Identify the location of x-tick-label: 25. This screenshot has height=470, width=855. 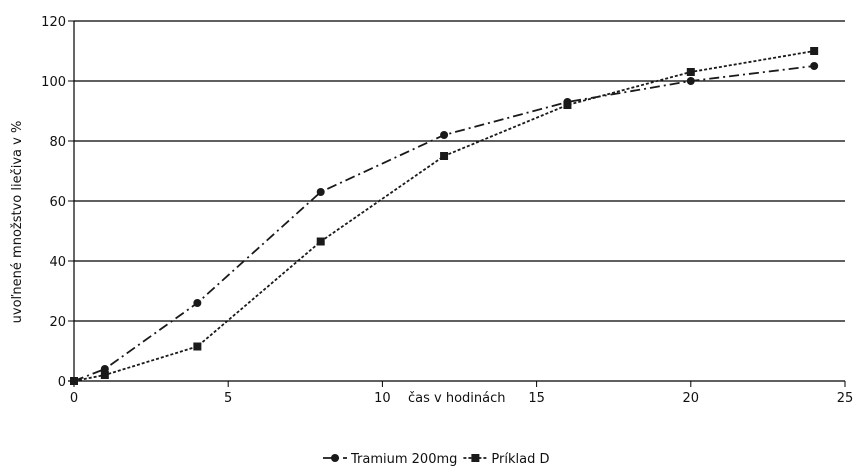
(845, 398).